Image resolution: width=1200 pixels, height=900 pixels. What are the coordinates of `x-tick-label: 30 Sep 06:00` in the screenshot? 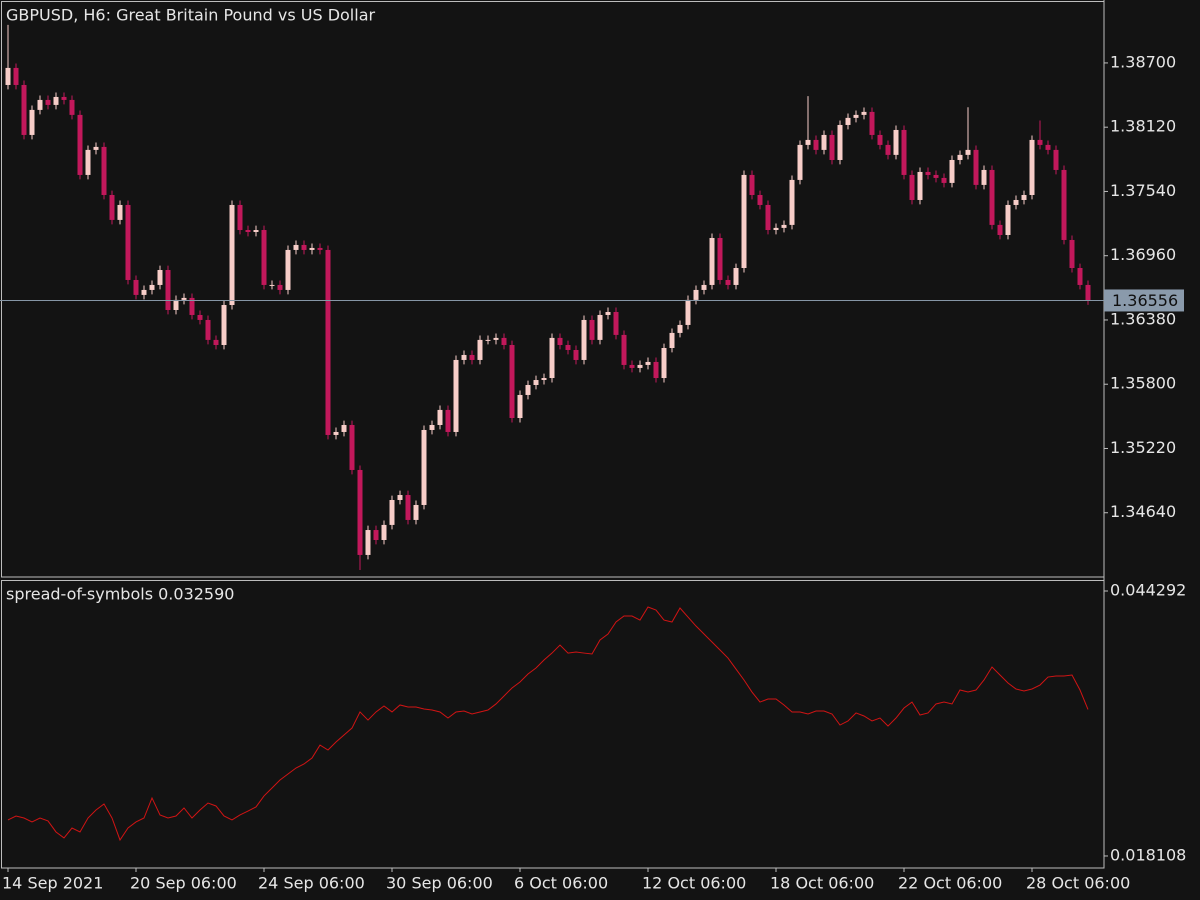 It's located at (439, 883).